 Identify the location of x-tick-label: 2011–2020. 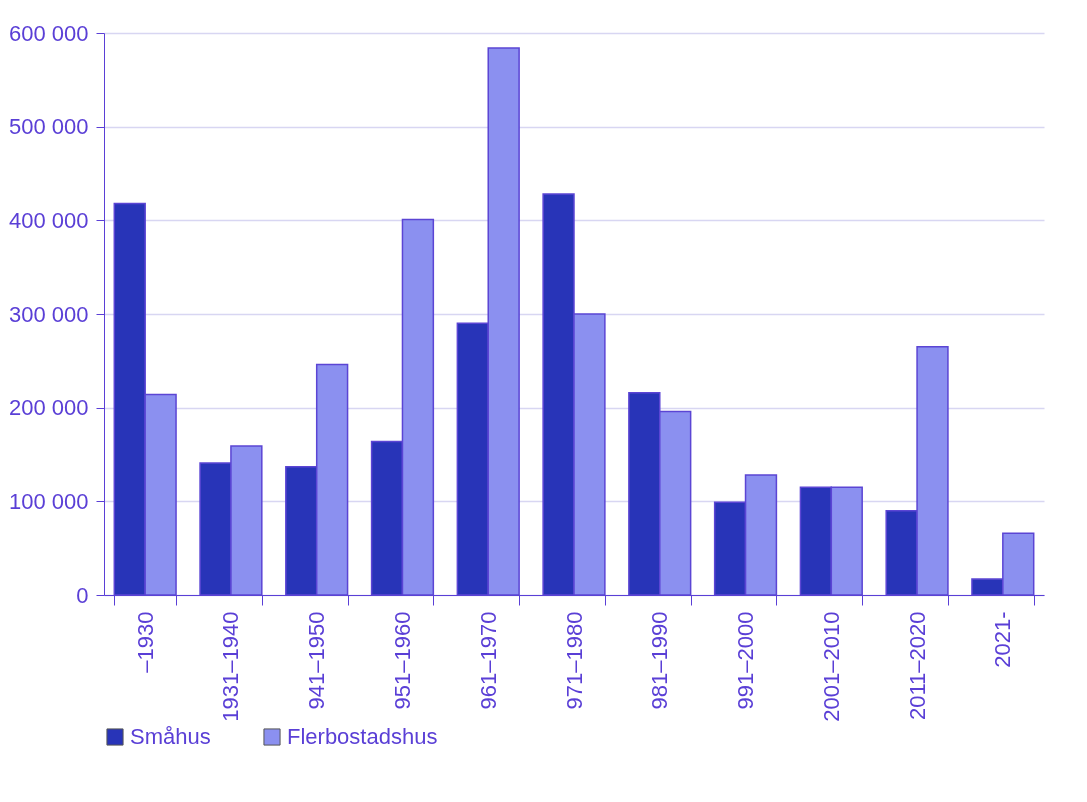
(917, 665).